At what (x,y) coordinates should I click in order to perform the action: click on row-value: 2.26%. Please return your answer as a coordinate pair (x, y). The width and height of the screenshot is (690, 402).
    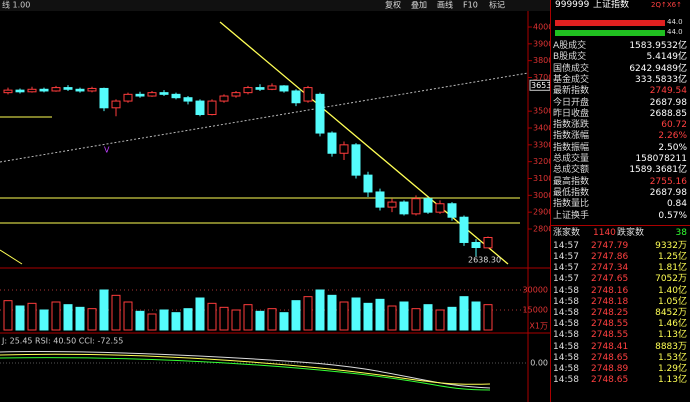
    Looking at the image, I should click on (672, 136).